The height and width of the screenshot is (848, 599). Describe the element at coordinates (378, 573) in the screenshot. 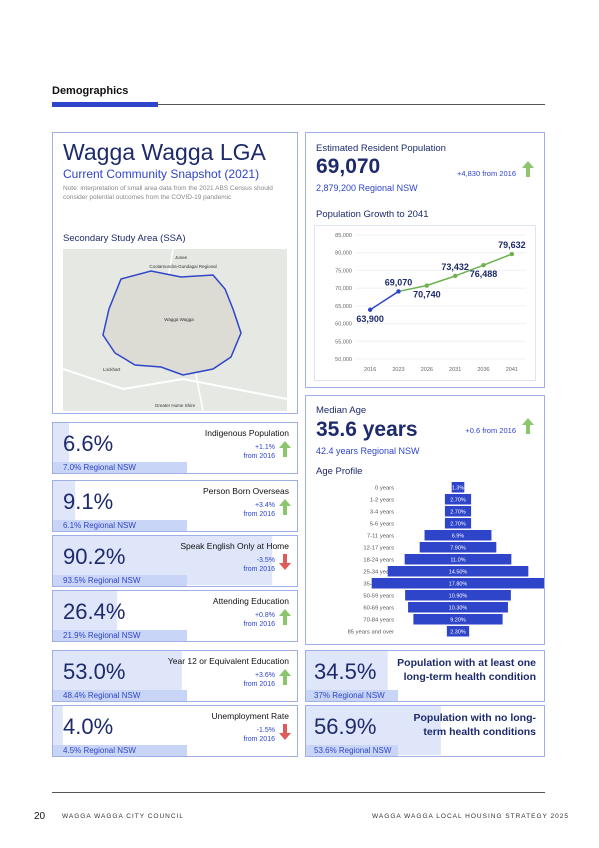

I see `age-label: 25-34 years` at that location.